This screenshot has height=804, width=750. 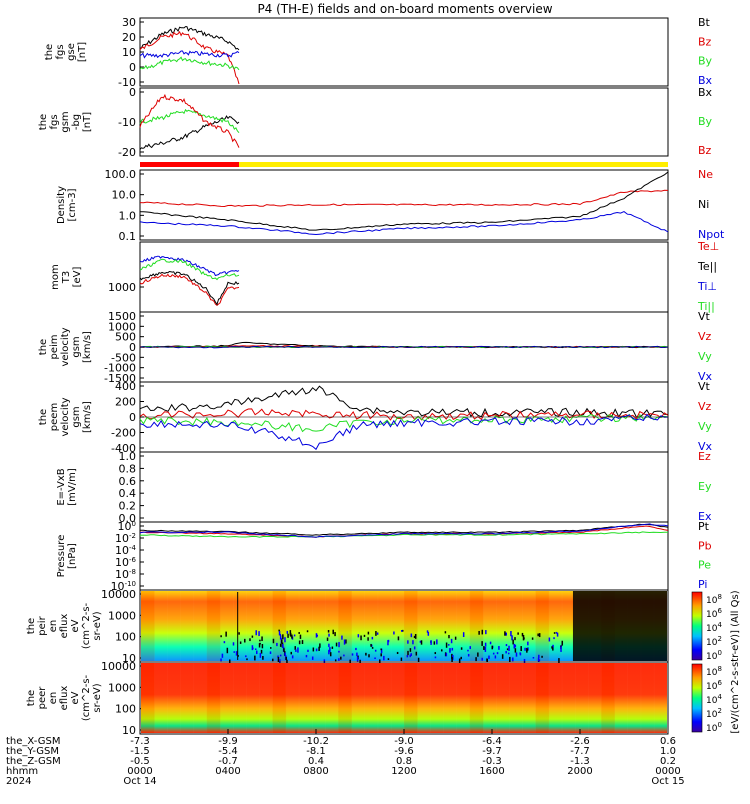 What do you see at coordinates (125, 637) in the screenshot?
I see `peir-ytick: 100` at bounding box center [125, 637].